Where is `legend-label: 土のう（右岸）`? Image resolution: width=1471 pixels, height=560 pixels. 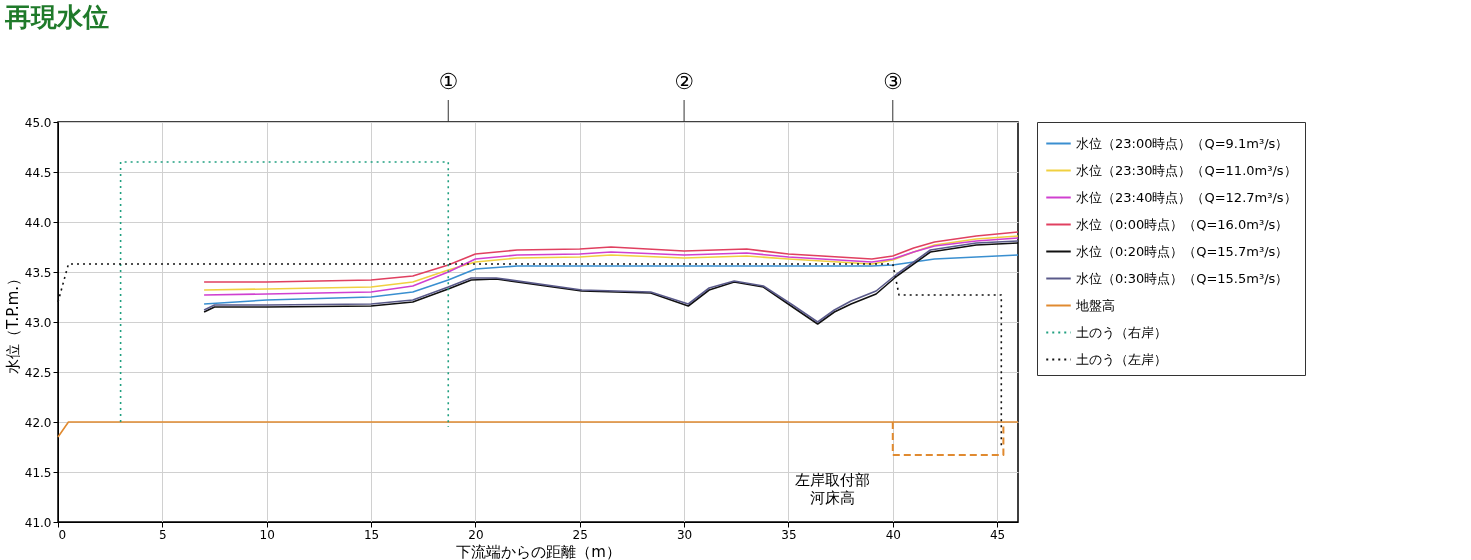 legend-label: 土のう（右岸） is located at coordinates (1121, 332).